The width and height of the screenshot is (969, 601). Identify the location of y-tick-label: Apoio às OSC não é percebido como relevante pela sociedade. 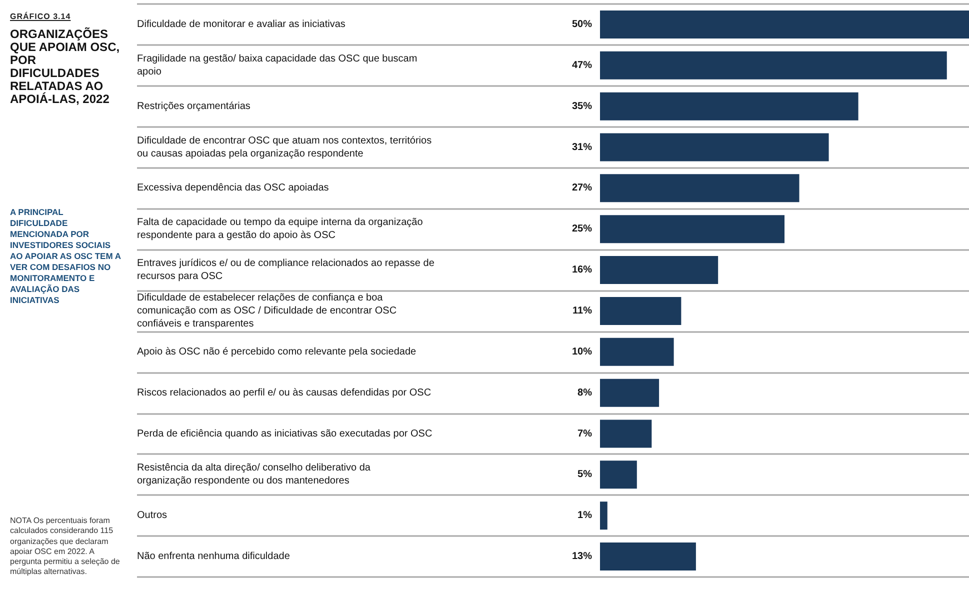
(277, 352).